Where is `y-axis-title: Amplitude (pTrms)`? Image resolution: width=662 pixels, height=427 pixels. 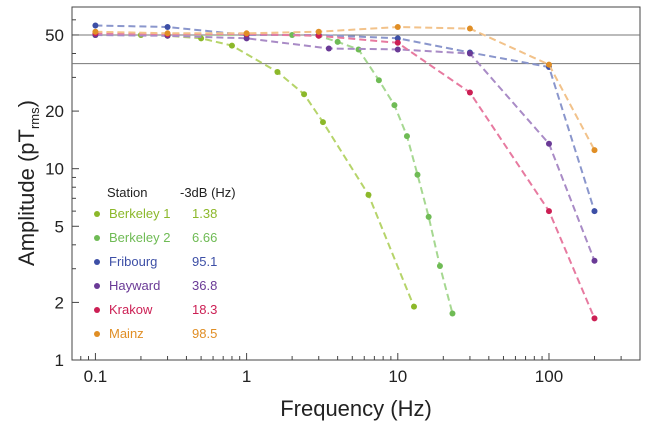
y-axis-title: Amplitude (pTrms) is located at coordinates (28, 183).